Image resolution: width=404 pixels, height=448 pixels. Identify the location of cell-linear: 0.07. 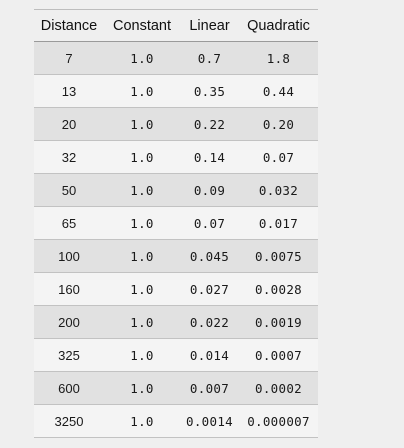
(209, 223).